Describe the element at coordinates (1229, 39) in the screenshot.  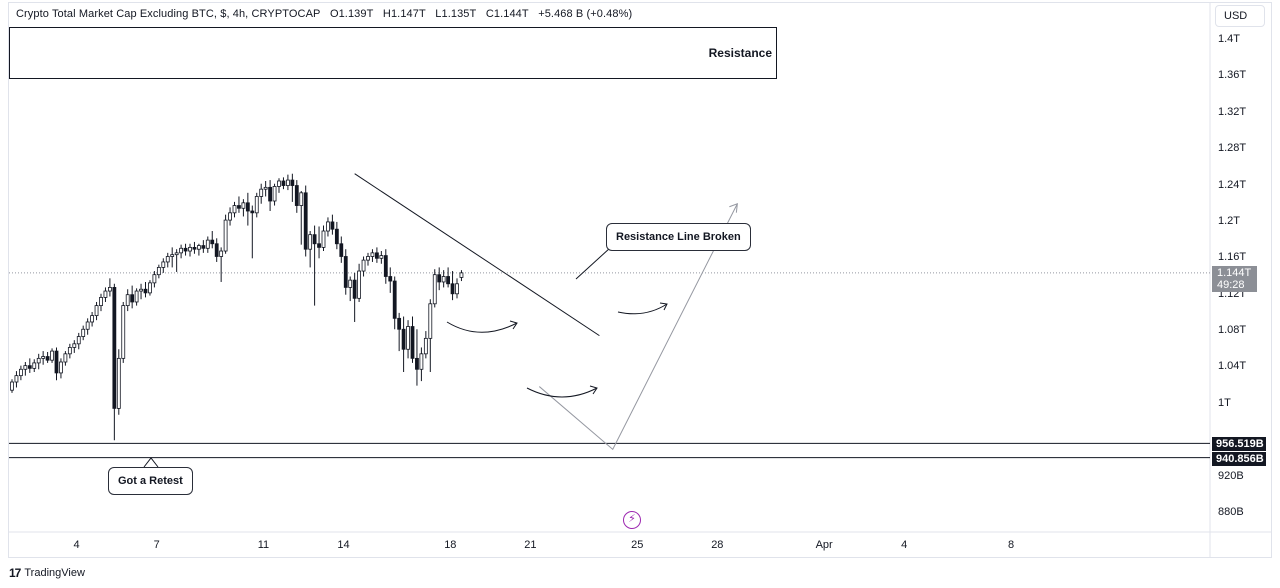
I see `price-tick-label: 1.4T` at that location.